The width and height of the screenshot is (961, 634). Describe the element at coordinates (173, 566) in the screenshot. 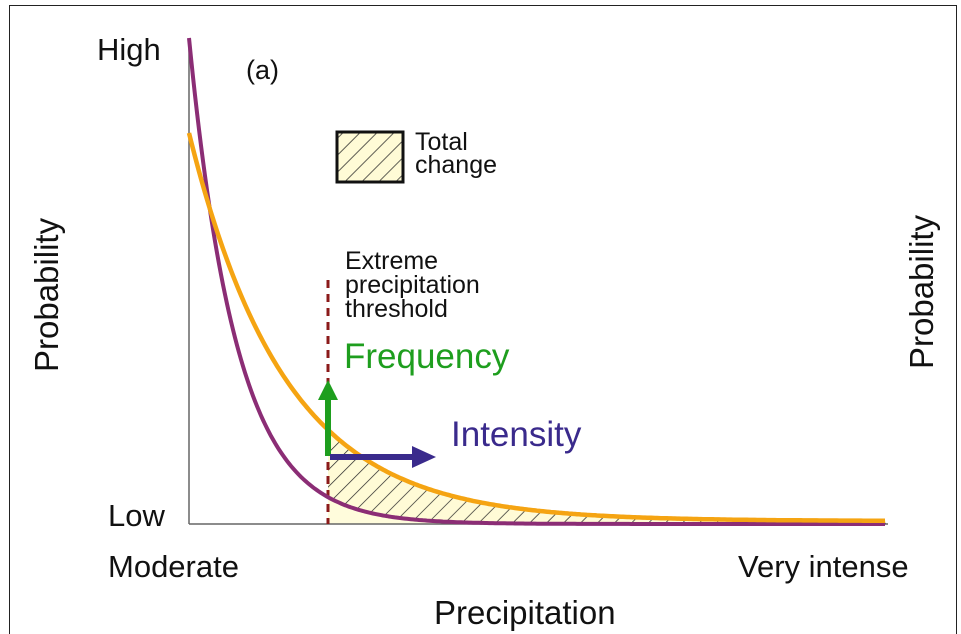

I see `x-left-label: Moderate` at that location.